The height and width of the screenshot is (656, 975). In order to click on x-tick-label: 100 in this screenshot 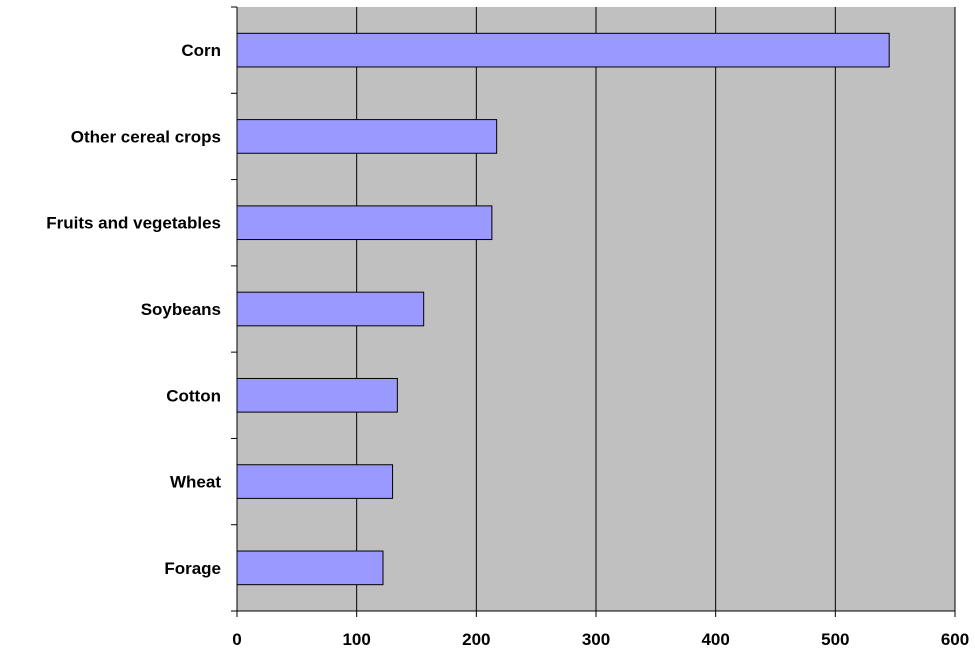, I will do `click(356, 639)`.